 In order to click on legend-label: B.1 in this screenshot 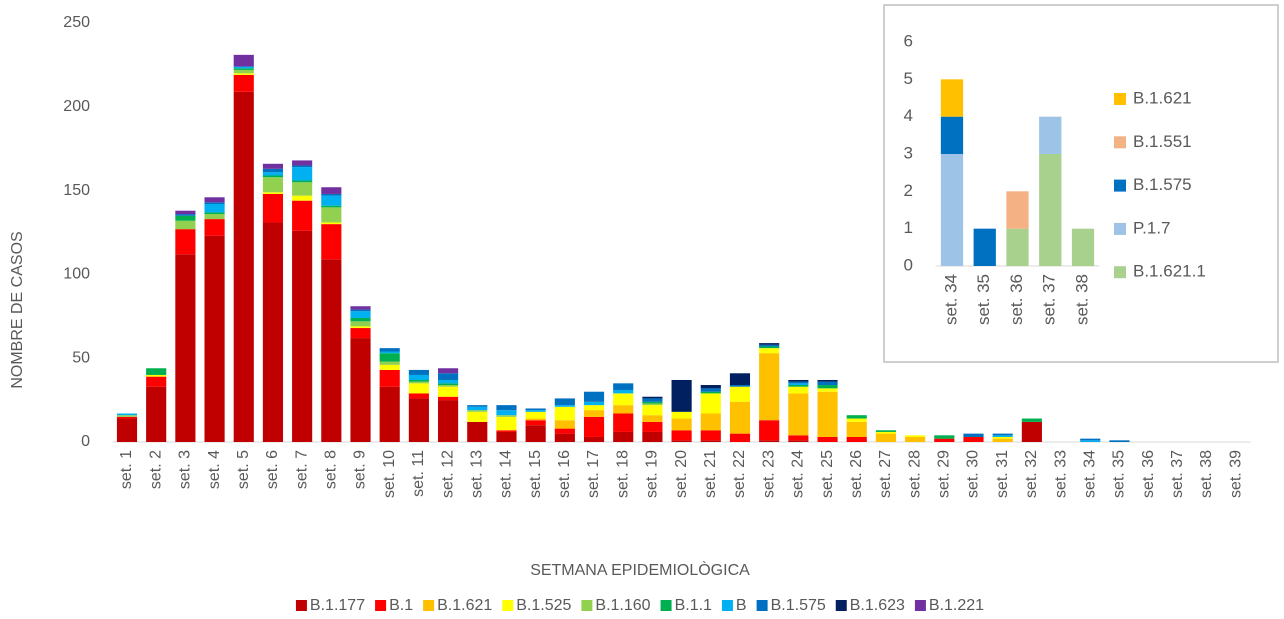, I will do `click(401, 605)`.